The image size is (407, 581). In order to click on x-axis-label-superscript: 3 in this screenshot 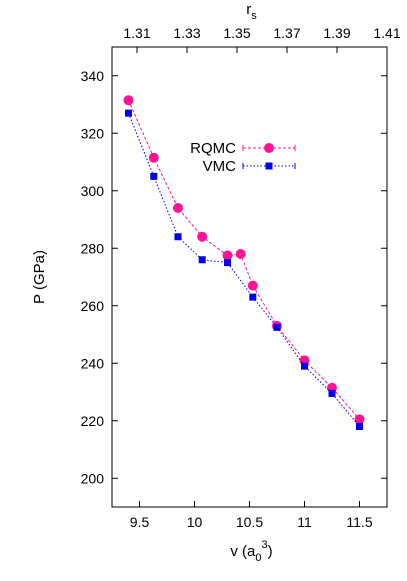, I will do `click(265, 545)`.